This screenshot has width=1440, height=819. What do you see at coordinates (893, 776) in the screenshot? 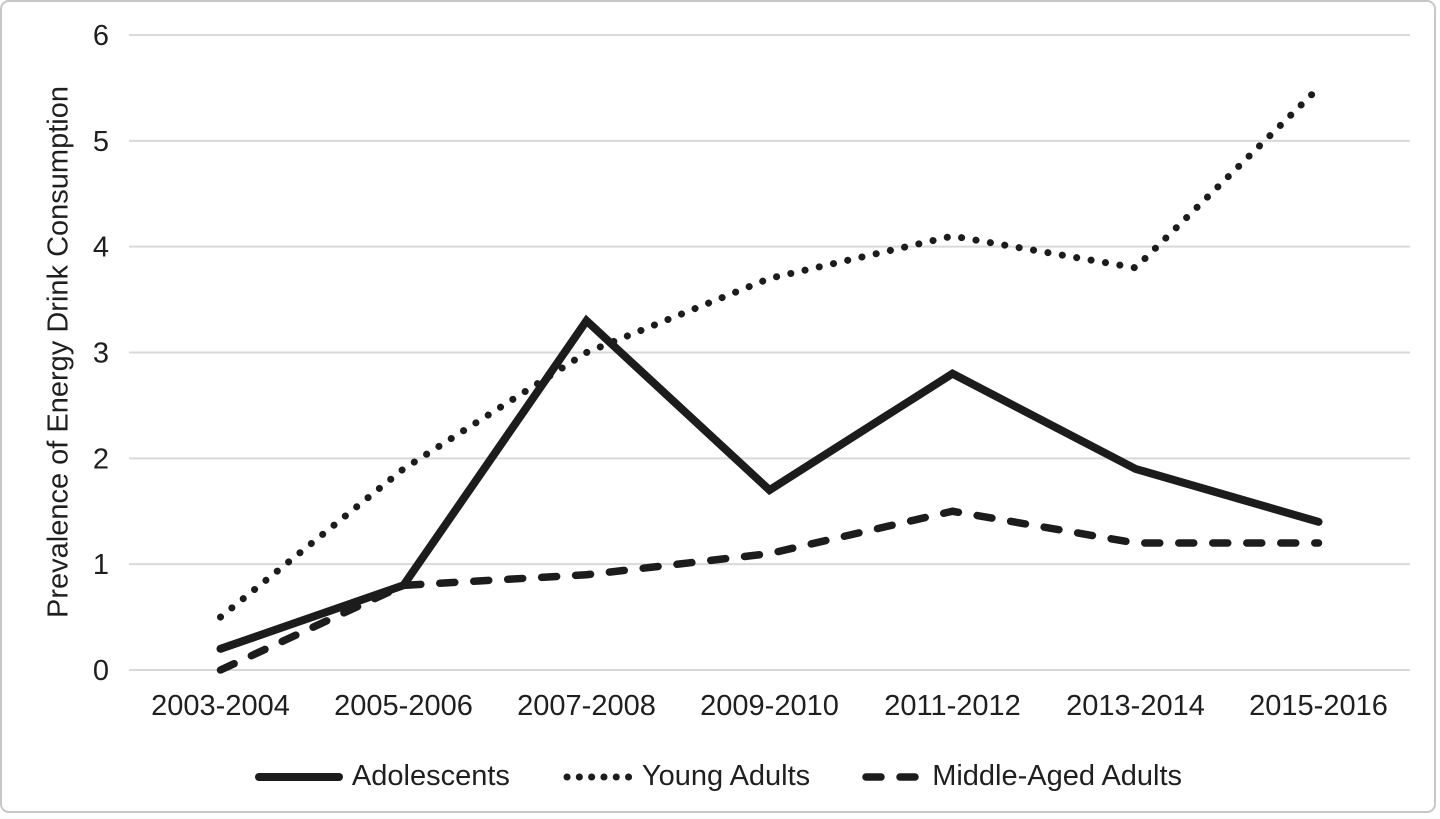
I see `dashed-line-swatch-icon` at bounding box center [893, 776].